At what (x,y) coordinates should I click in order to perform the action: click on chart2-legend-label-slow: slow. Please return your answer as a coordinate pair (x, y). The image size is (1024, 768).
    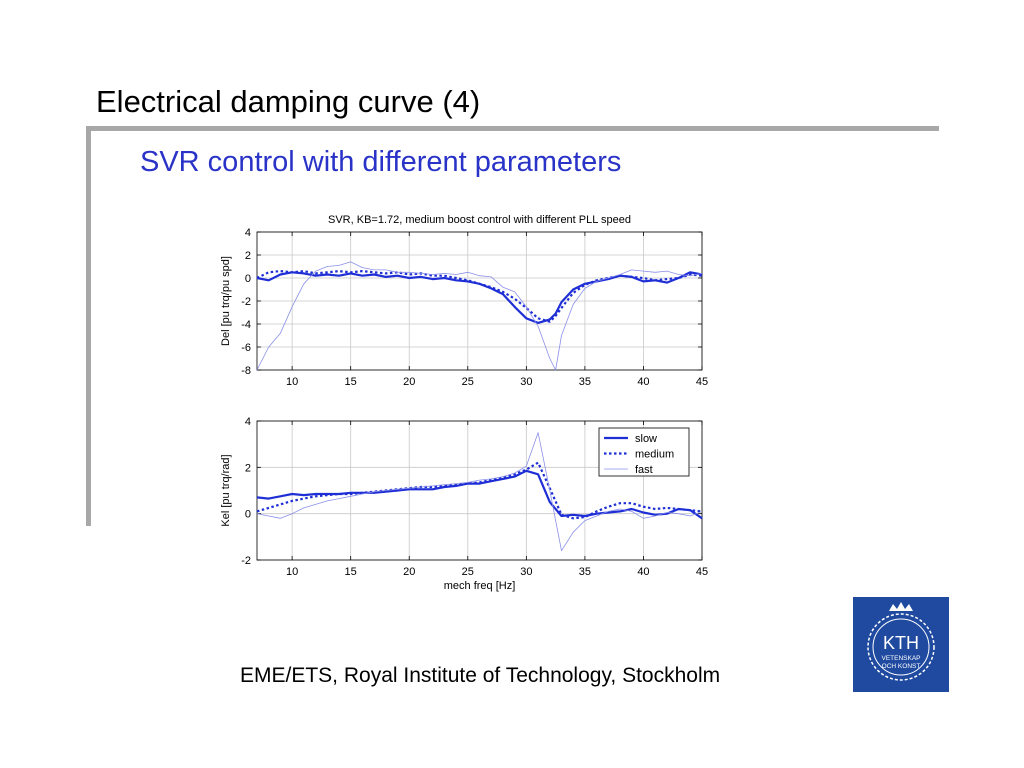
    Looking at the image, I should click on (646, 439).